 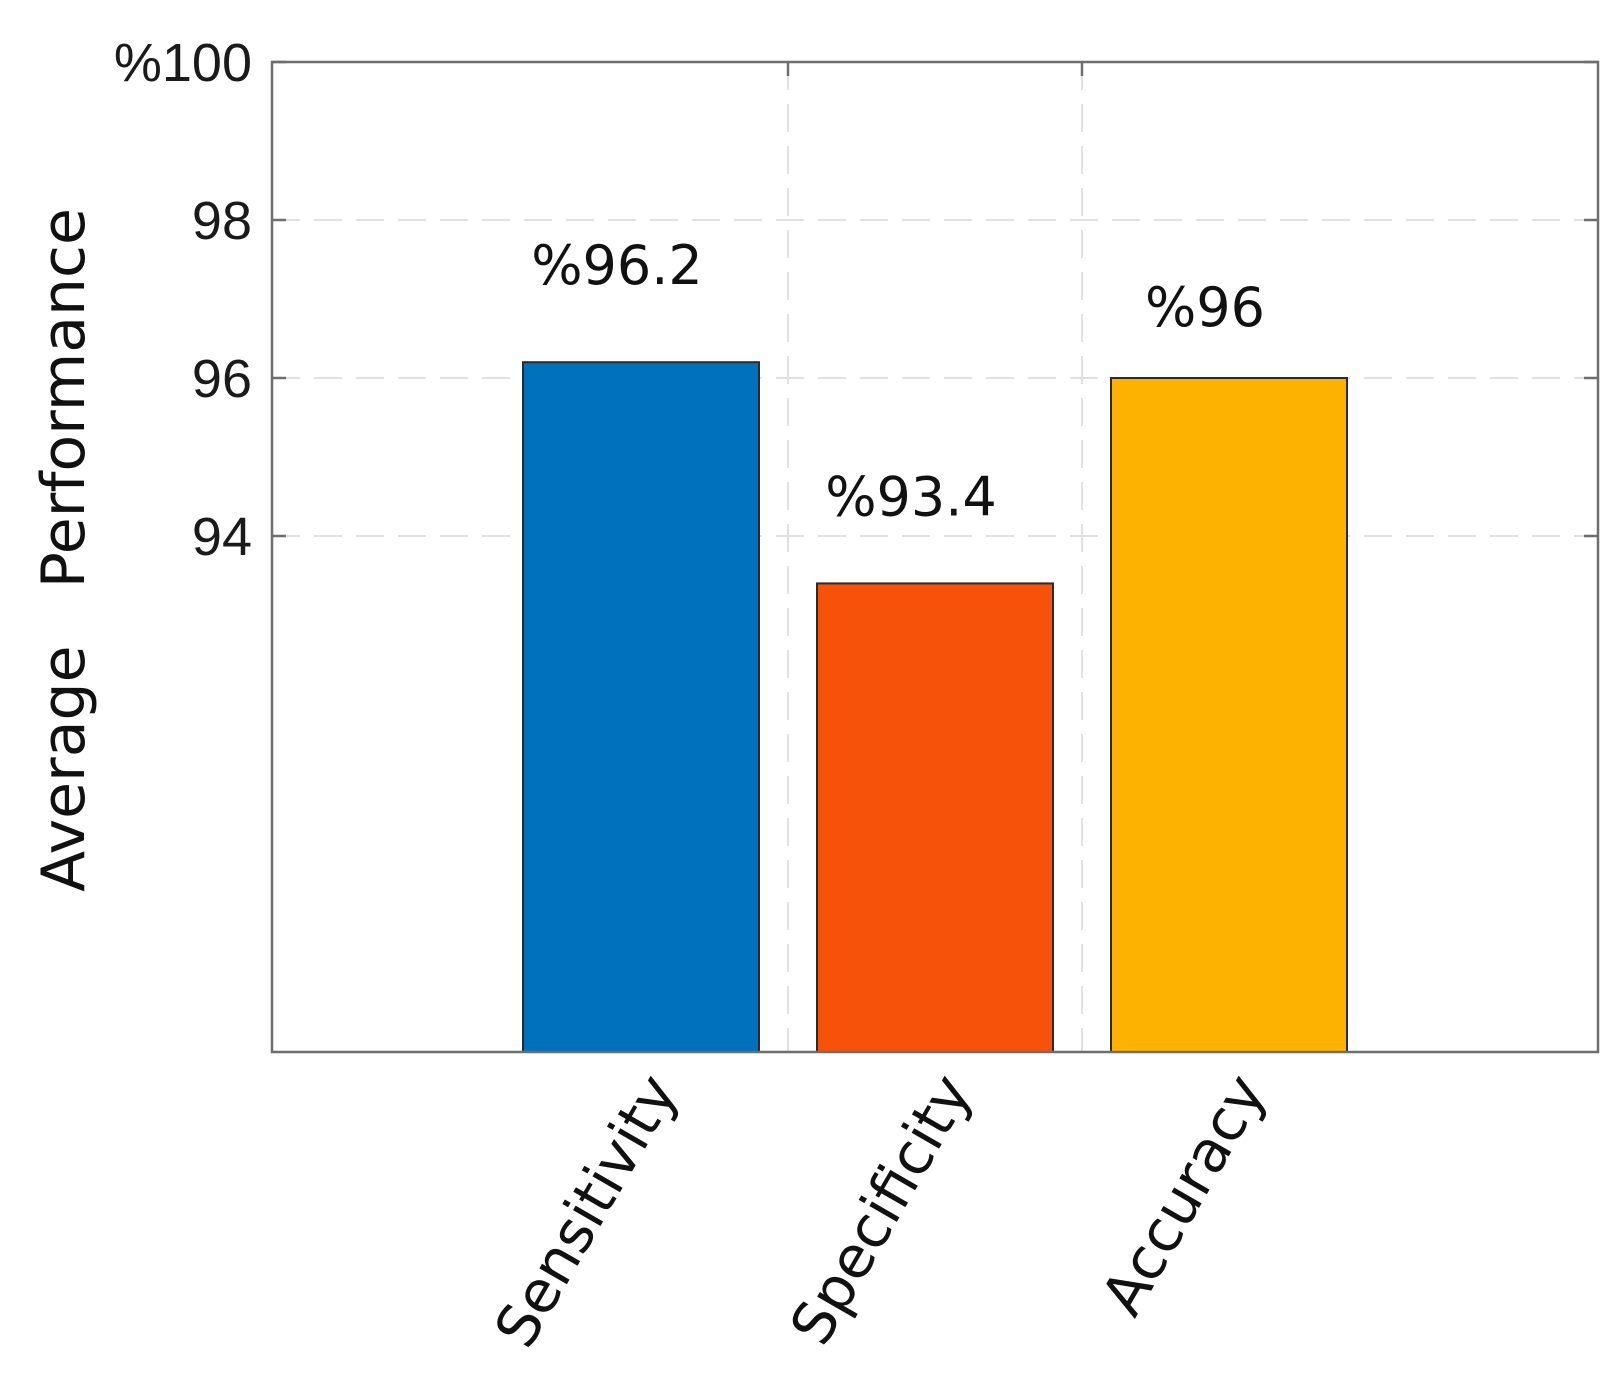 What do you see at coordinates (1205, 307) in the screenshot?
I see `value-label-accuracy: %96` at bounding box center [1205, 307].